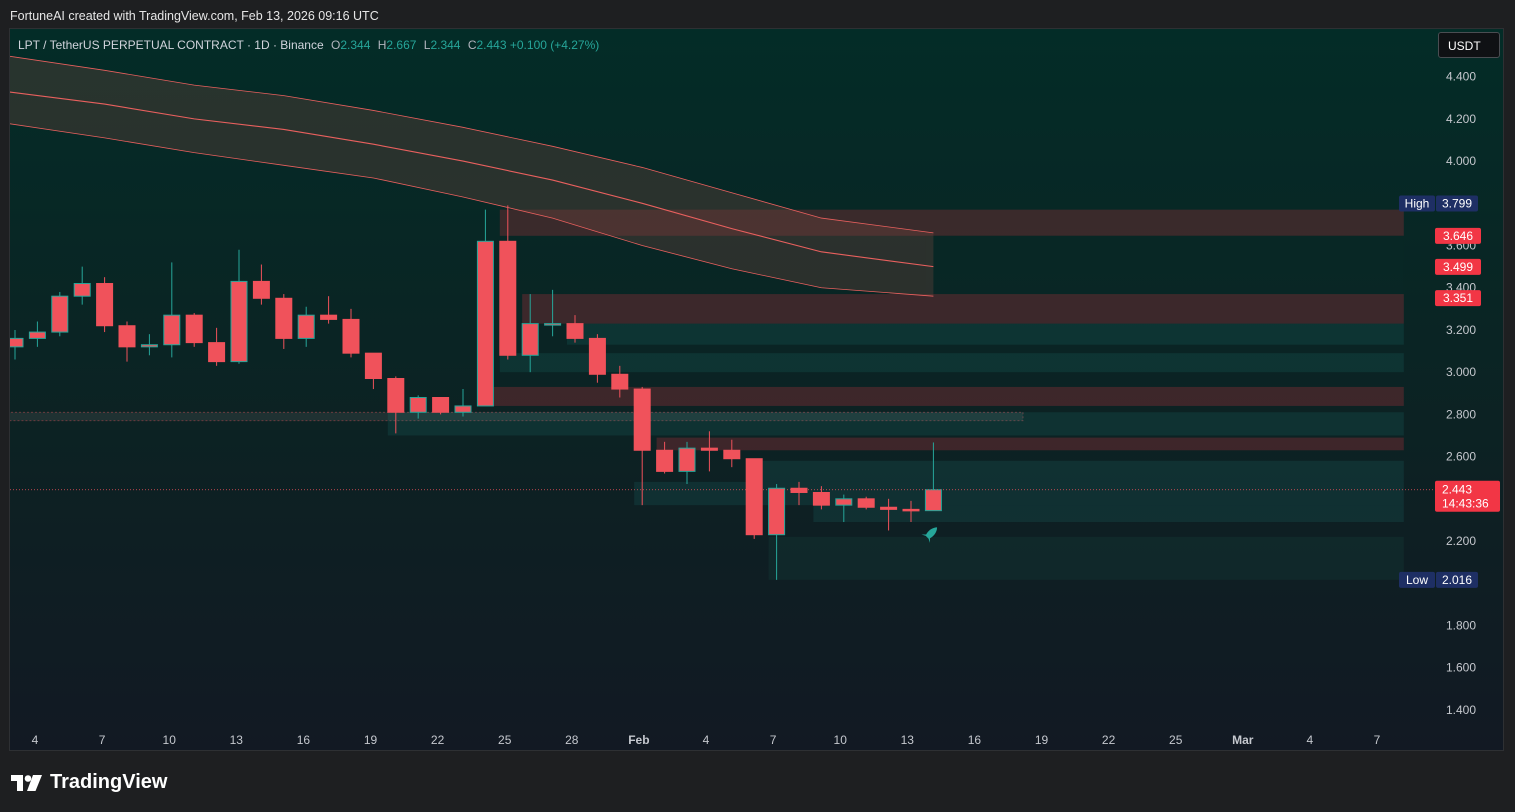  I want to click on x-tick-label: Mar, so click(1243, 740).